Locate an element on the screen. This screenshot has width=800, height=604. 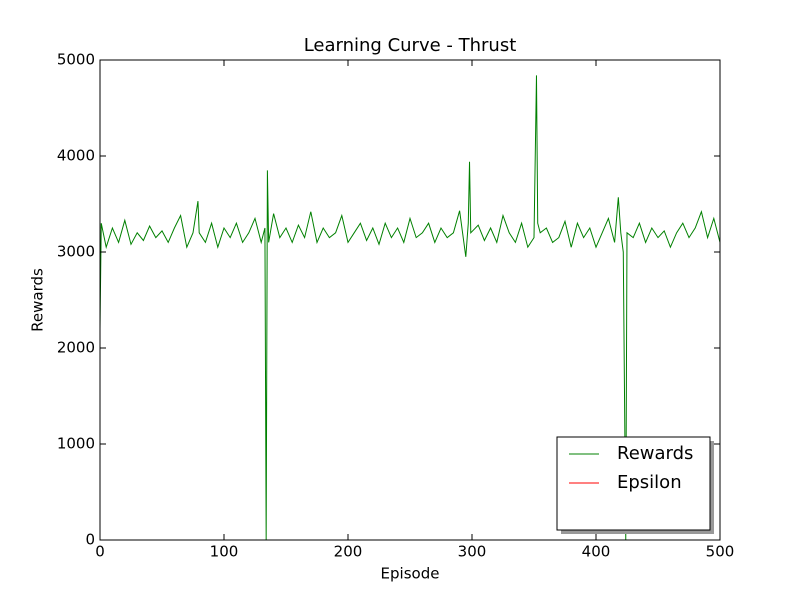
y-tick-label: 5000 is located at coordinates (76, 60).